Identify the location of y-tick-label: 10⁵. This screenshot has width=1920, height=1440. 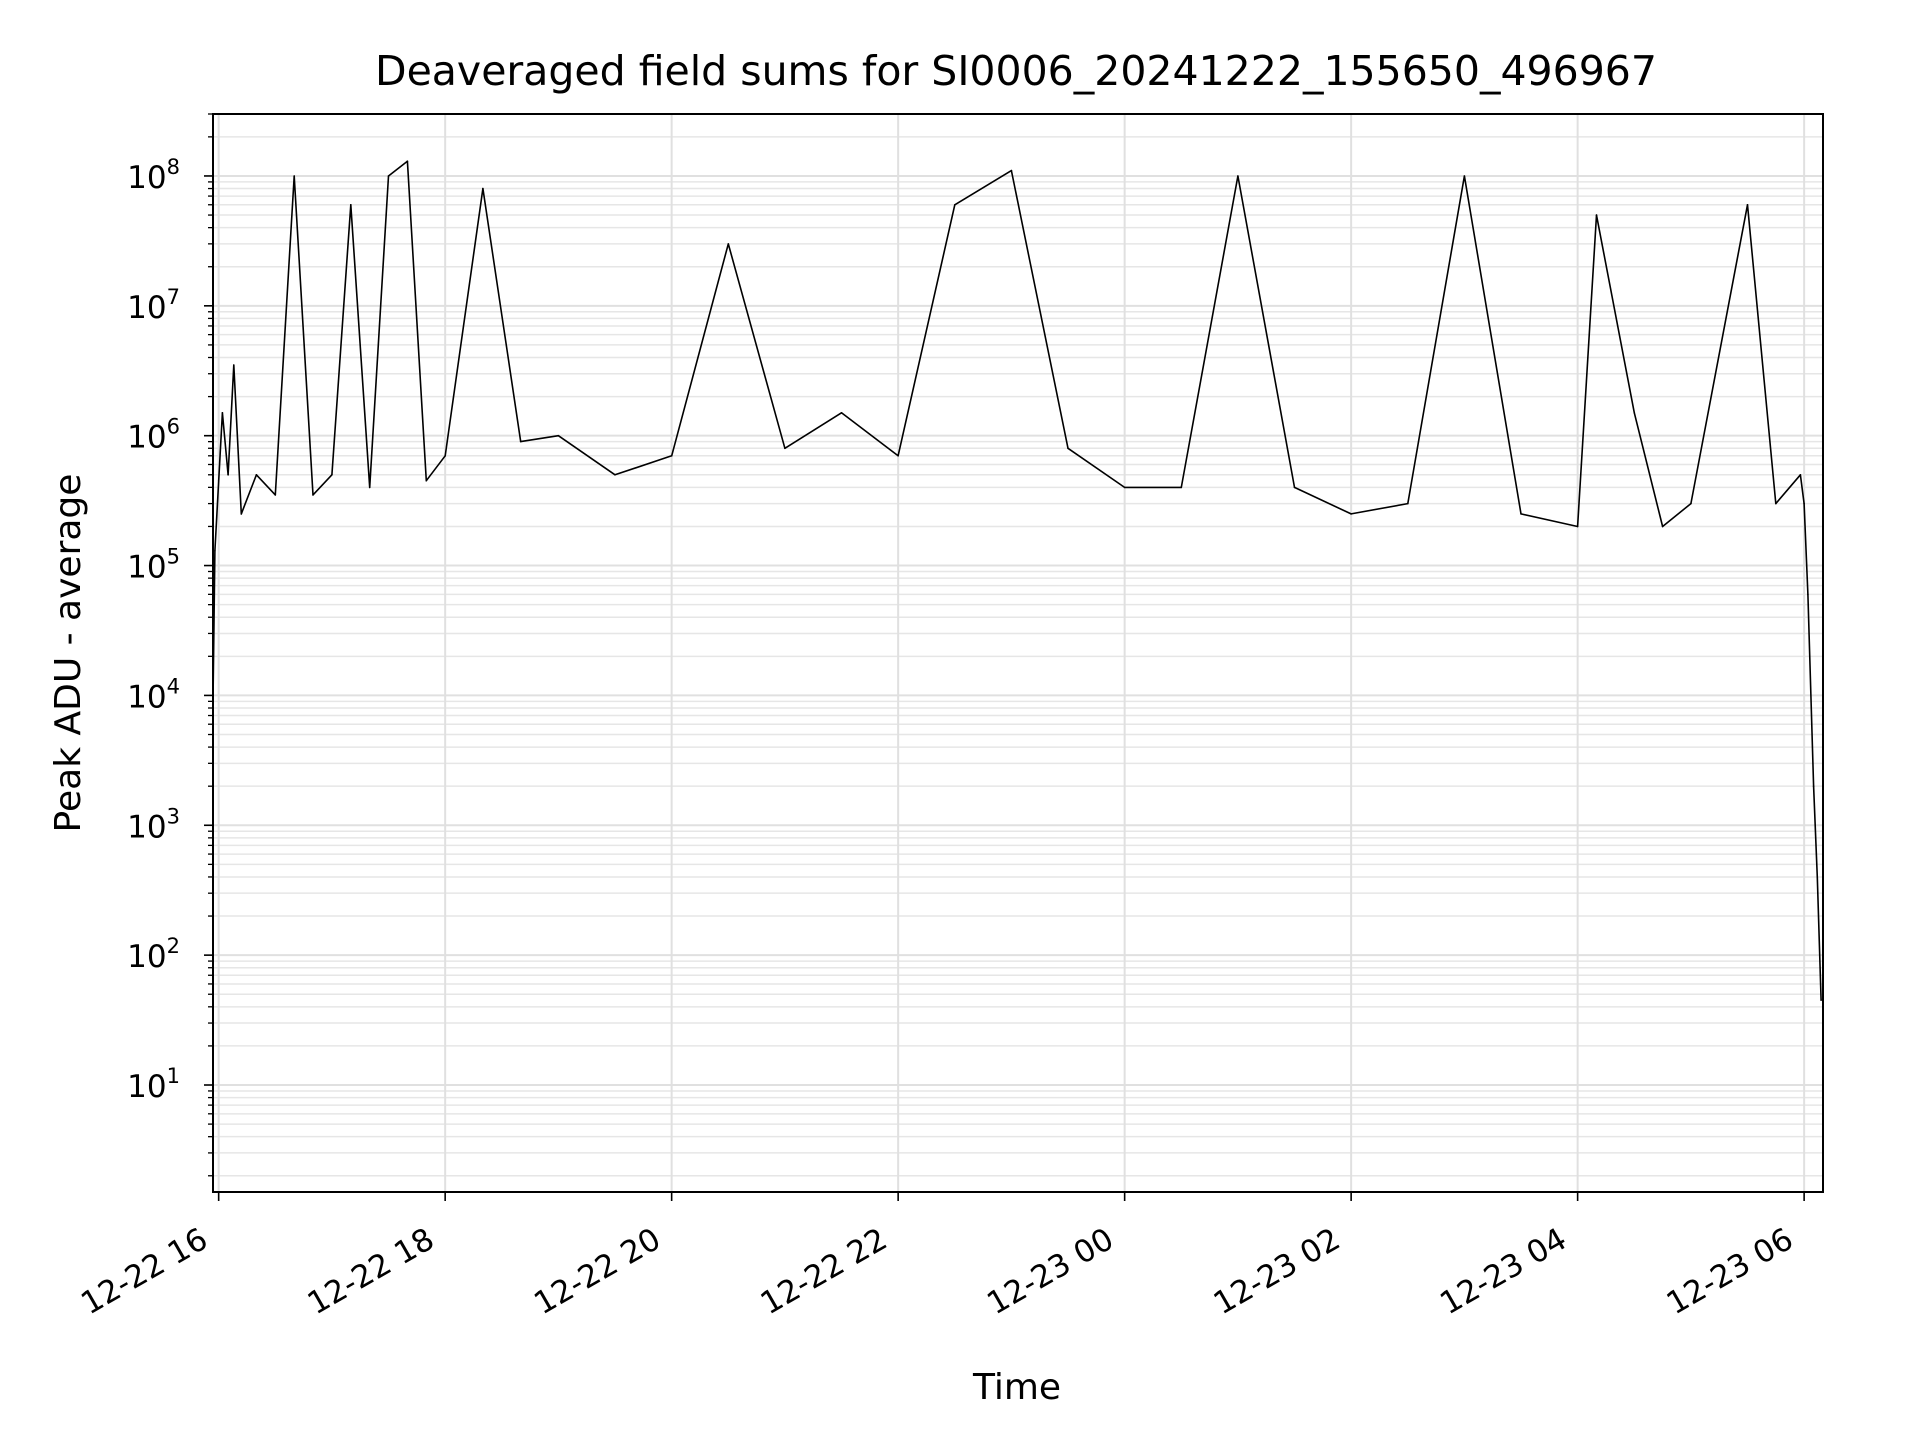
(153, 565).